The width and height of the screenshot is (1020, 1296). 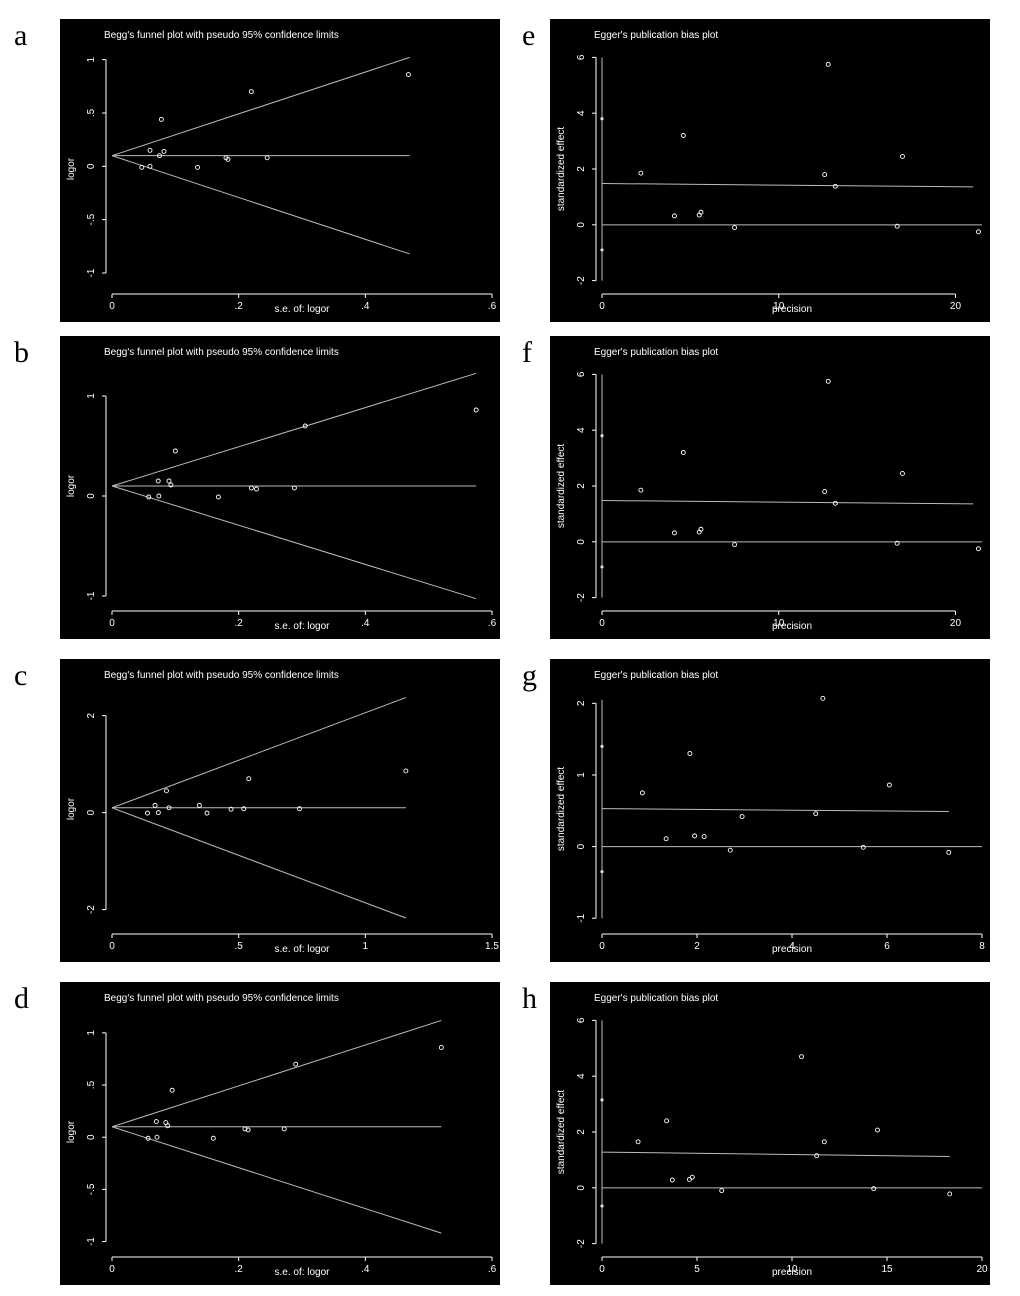 I want to click on regression-line, so click(x=775, y=810).